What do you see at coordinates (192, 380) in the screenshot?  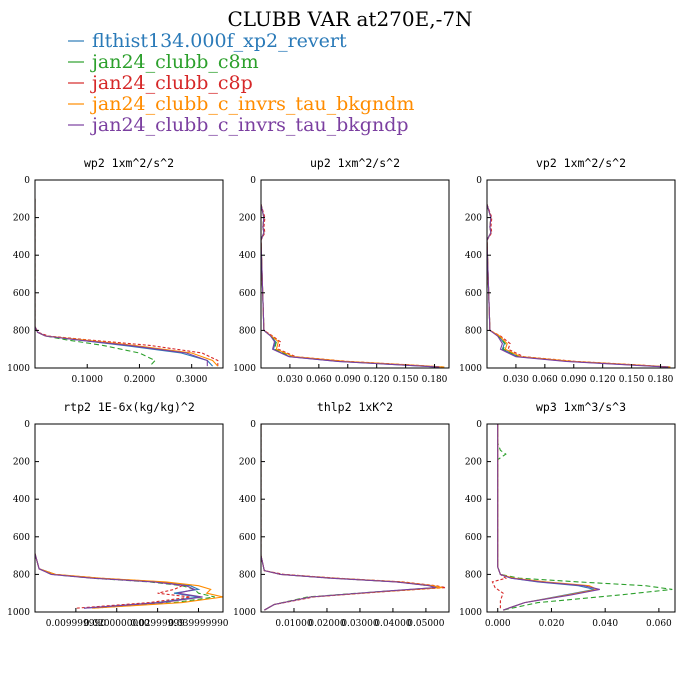 I see `x-tick-label: 0.3000` at bounding box center [192, 380].